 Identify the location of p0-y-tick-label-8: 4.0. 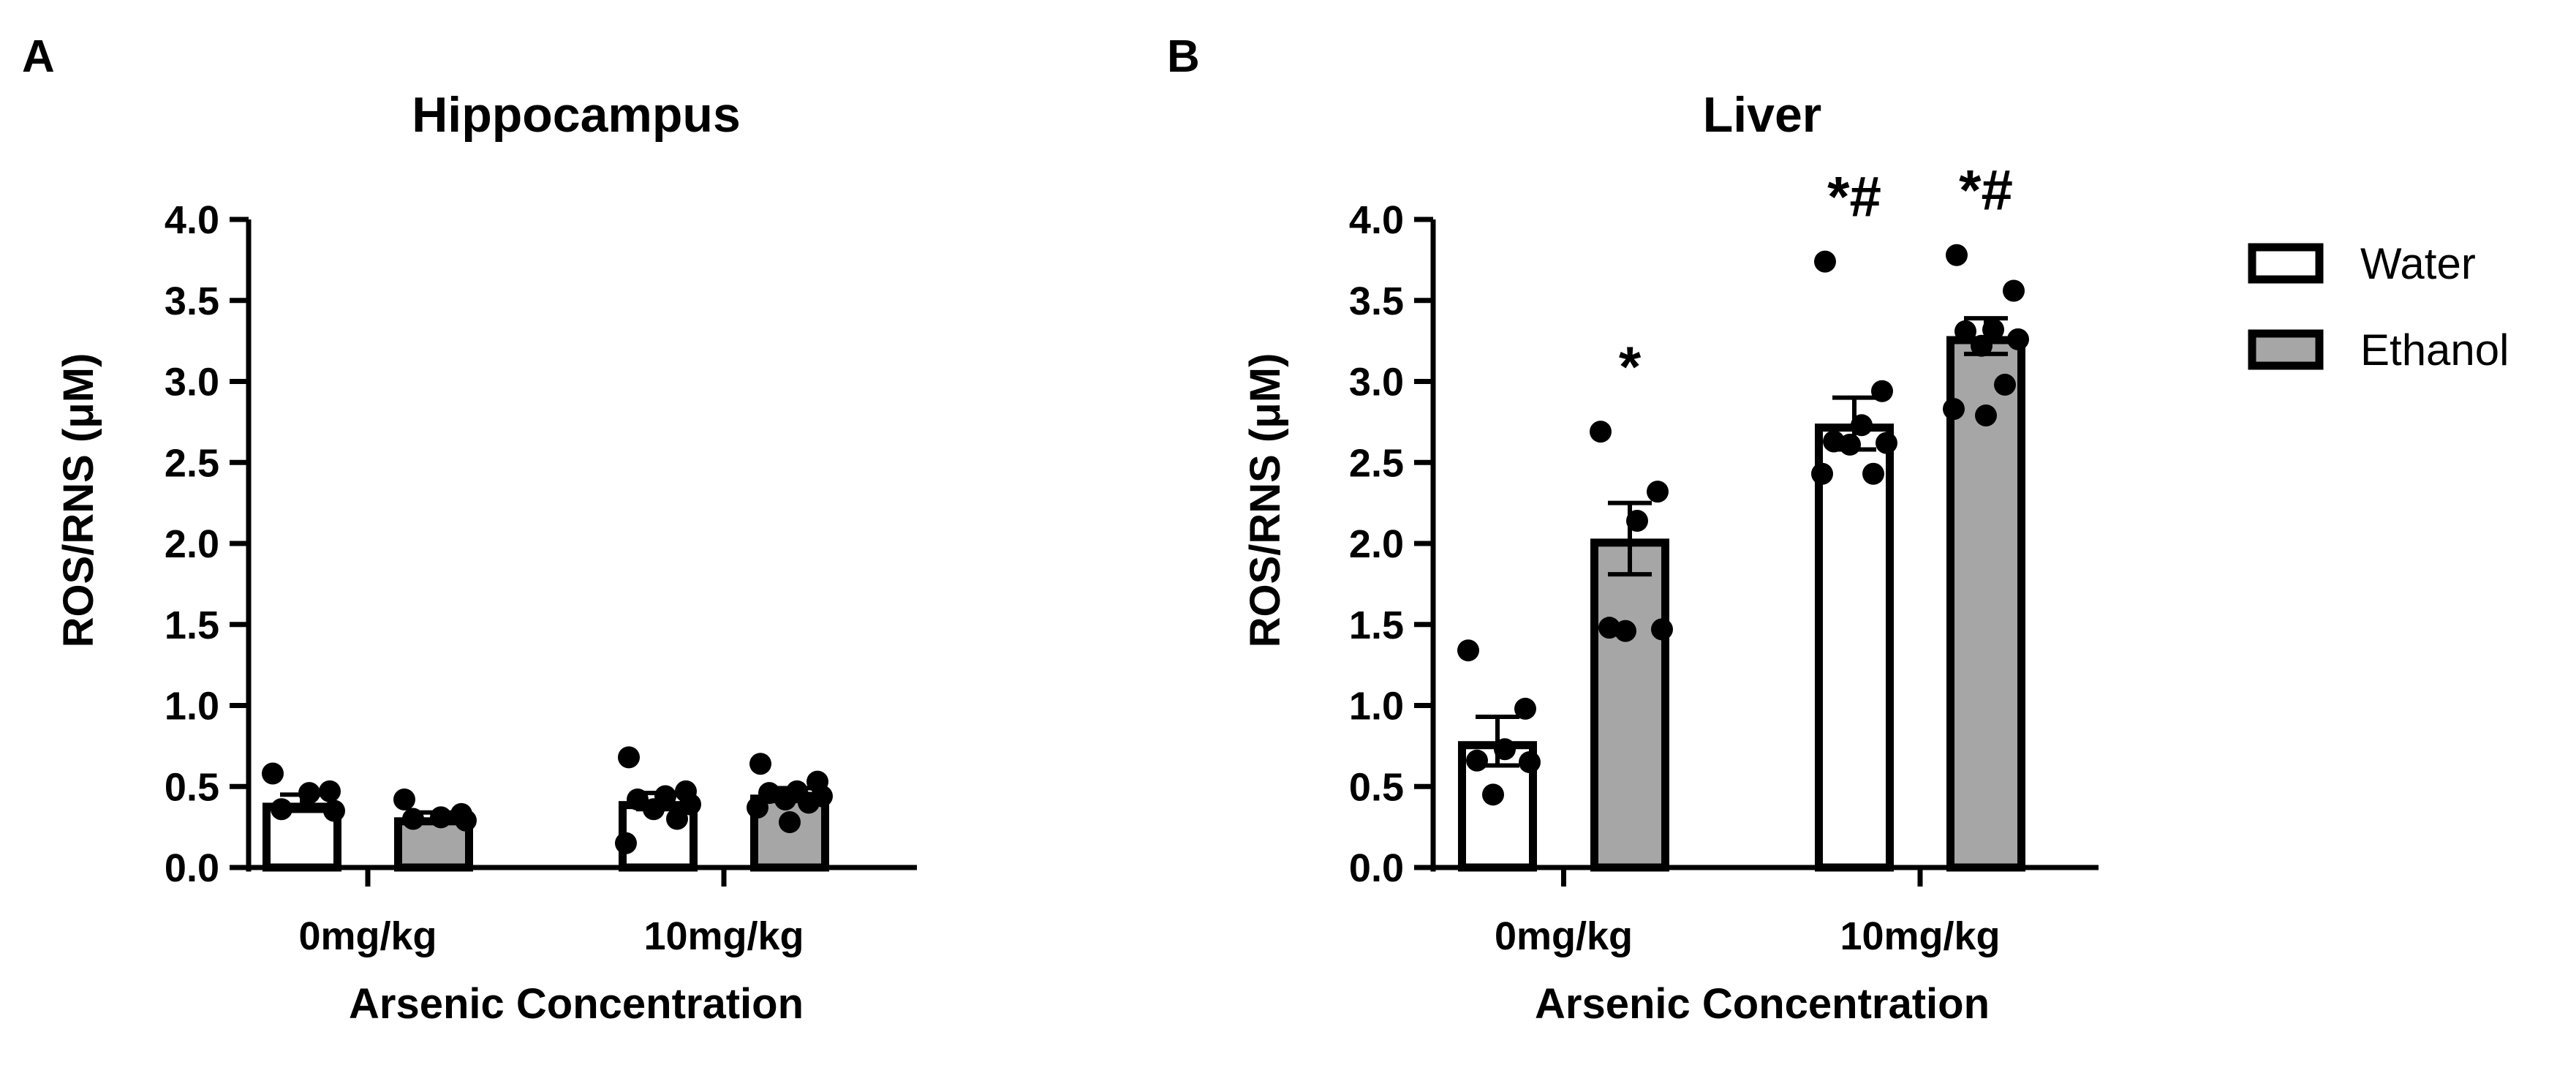
(192, 220).